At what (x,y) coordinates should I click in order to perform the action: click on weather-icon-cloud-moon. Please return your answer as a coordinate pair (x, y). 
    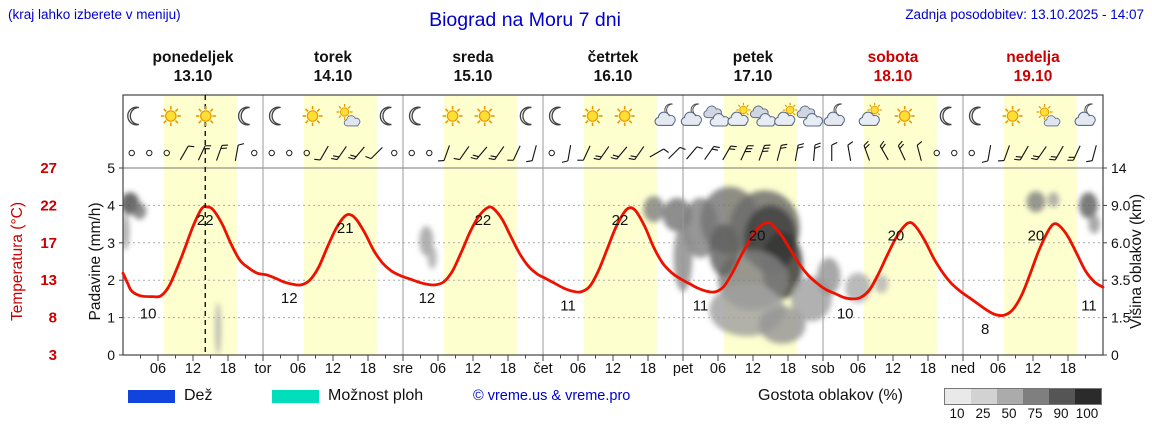
    Looking at the image, I should click on (665, 114).